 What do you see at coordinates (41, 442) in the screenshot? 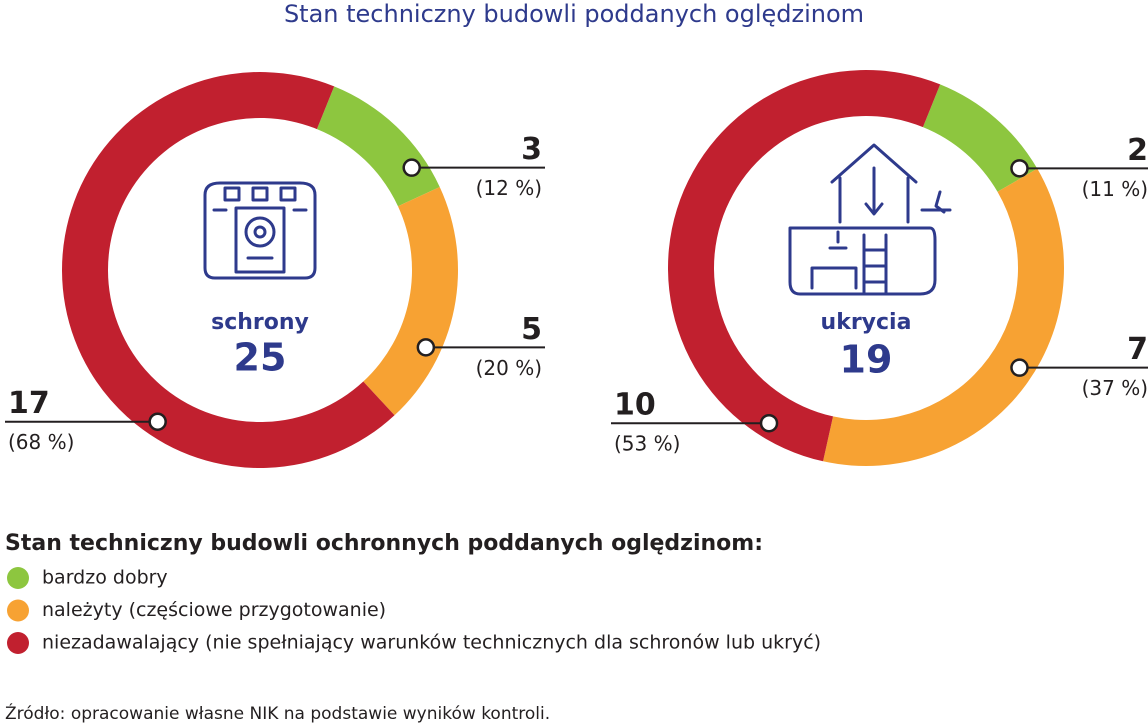
I see `percent-label: (68 %)` at bounding box center [41, 442].